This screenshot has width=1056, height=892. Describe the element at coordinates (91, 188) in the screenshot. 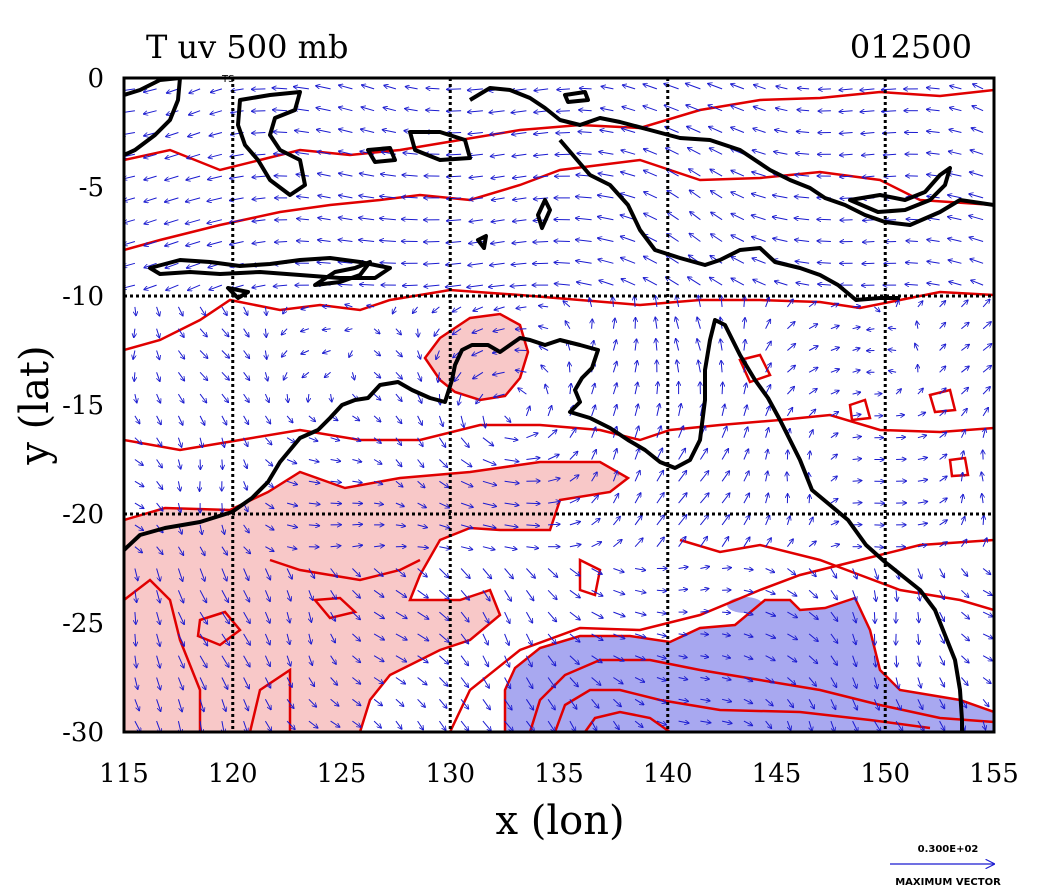

I see `y-tick-label: -5` at that location.